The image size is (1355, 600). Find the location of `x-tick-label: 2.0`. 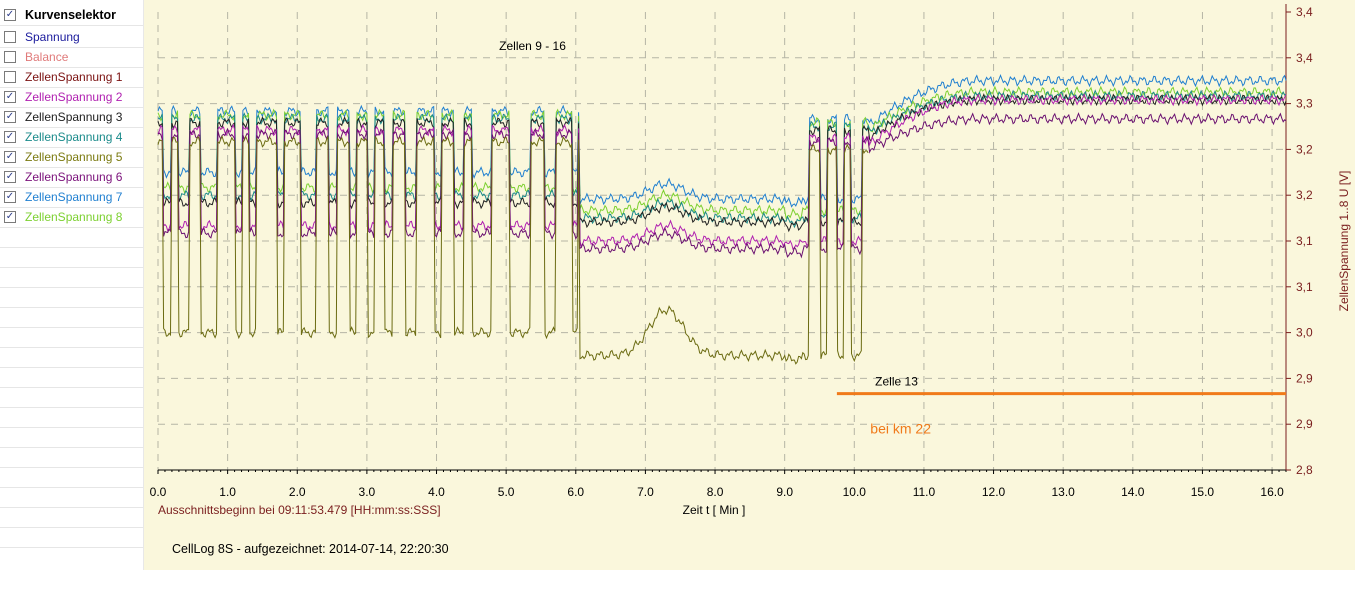

x-tick-label: 2.0 is located at coordinates (297, 492).